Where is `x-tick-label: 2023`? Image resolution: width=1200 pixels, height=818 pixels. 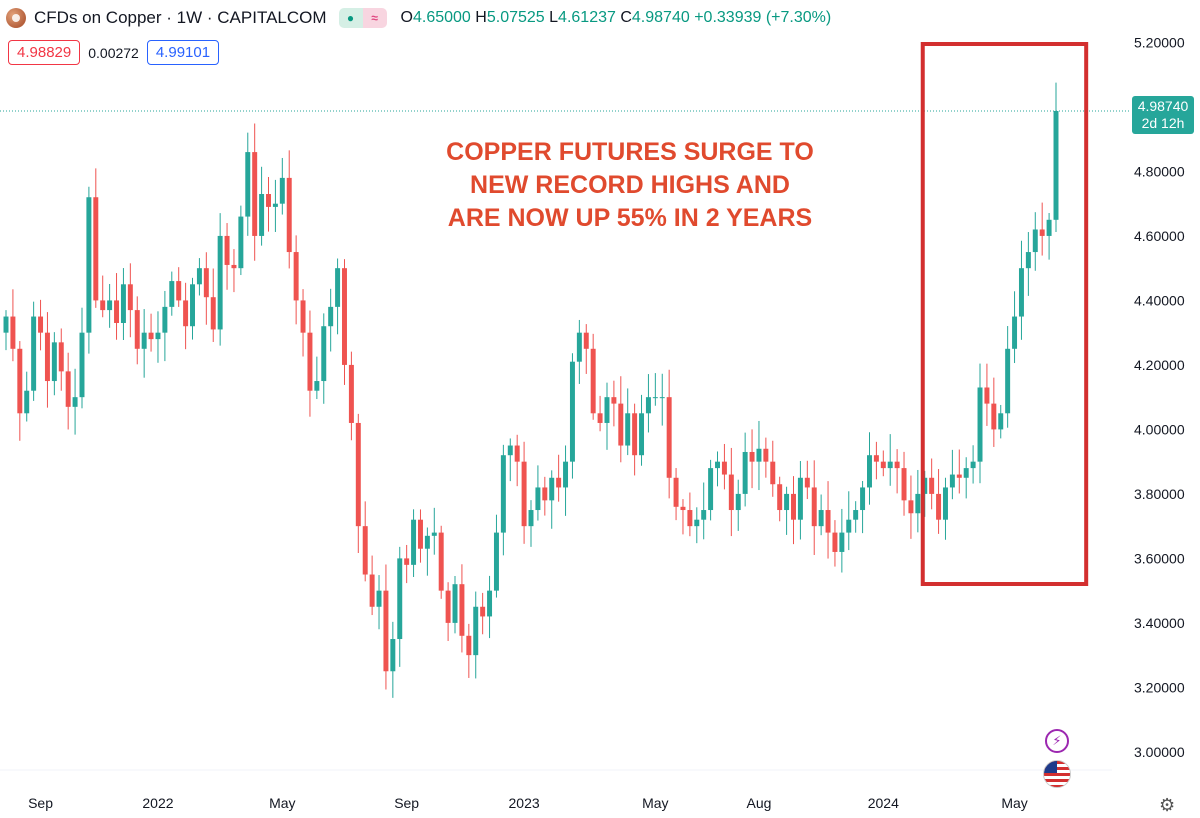
x-tick-label: 2023 is located at coordinates (524, 803).